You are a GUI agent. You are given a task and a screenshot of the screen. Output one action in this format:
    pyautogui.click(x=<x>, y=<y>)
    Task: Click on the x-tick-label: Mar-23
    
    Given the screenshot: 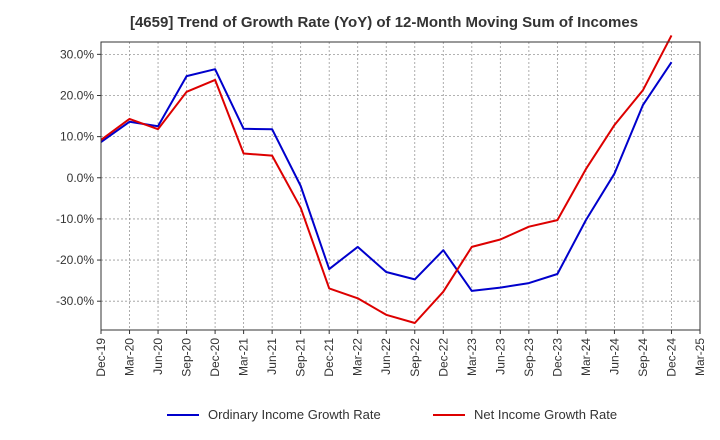 What is the action you would take?
    pyautogui.click(x=472, y=357)
    